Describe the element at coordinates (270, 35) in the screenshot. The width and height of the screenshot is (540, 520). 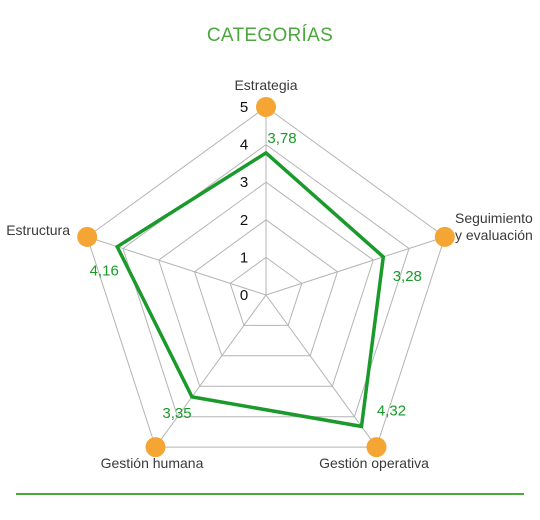
I see `chart-title: CATEGORÍAS` at that location.